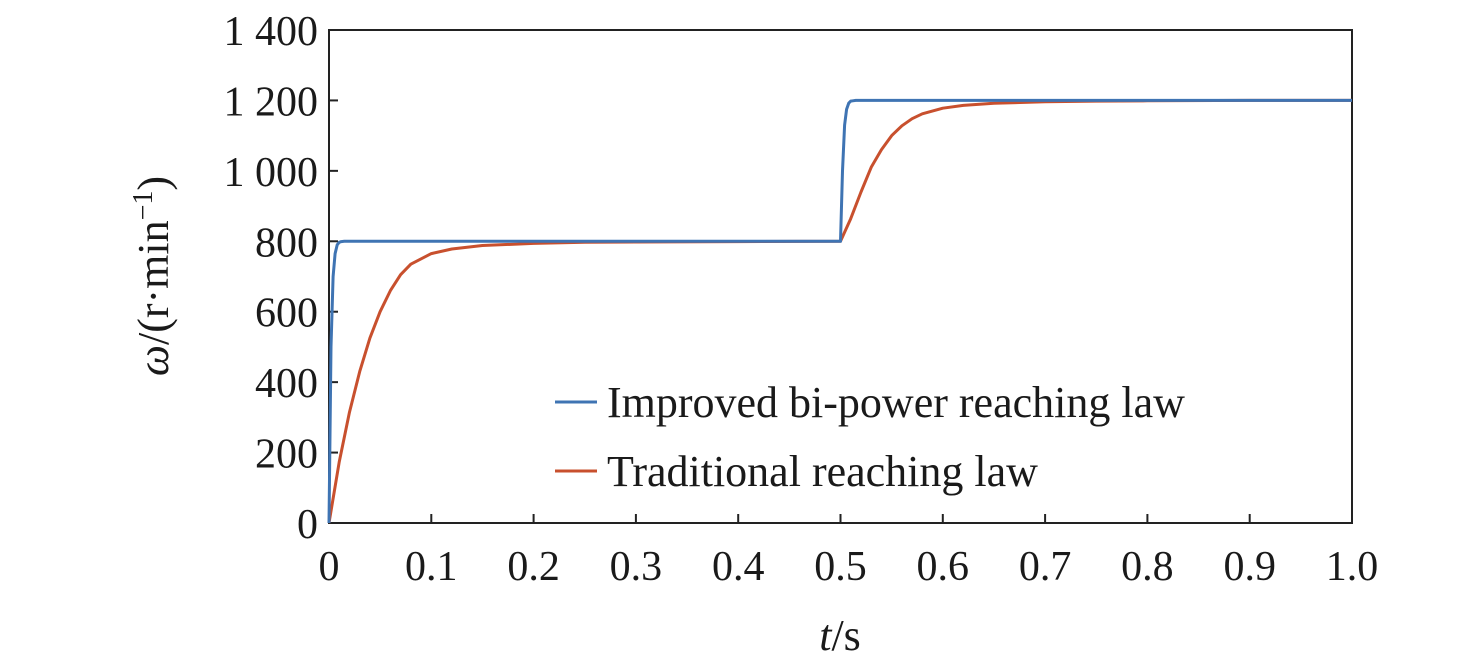  Describe the element at coordinates (153, 282) in the screenshot. I see `y-axis-unit: /(r·min` at that location.